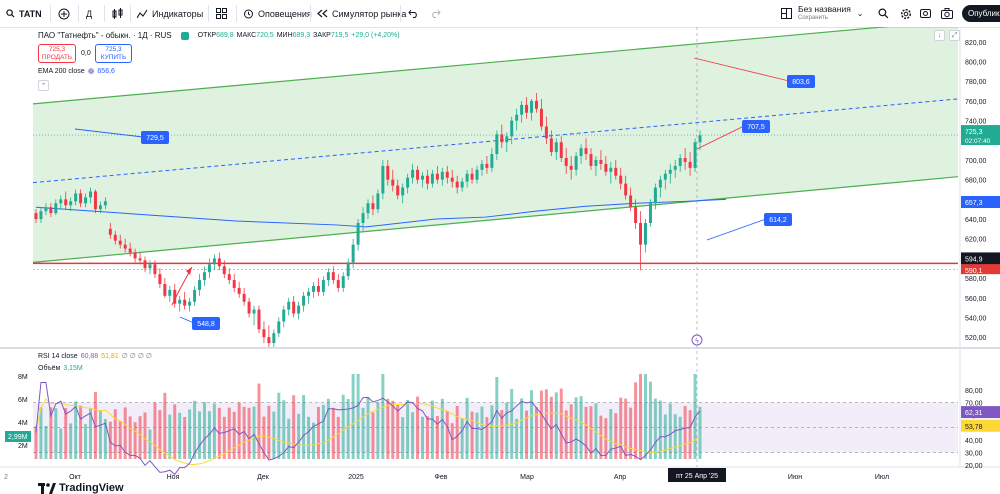 This screenshot has height=494, width=1000. Describe the element at coordinates (113, 53) in the screenshot. I see `buy-button: 725,3 КУПИТЬ` at that location.